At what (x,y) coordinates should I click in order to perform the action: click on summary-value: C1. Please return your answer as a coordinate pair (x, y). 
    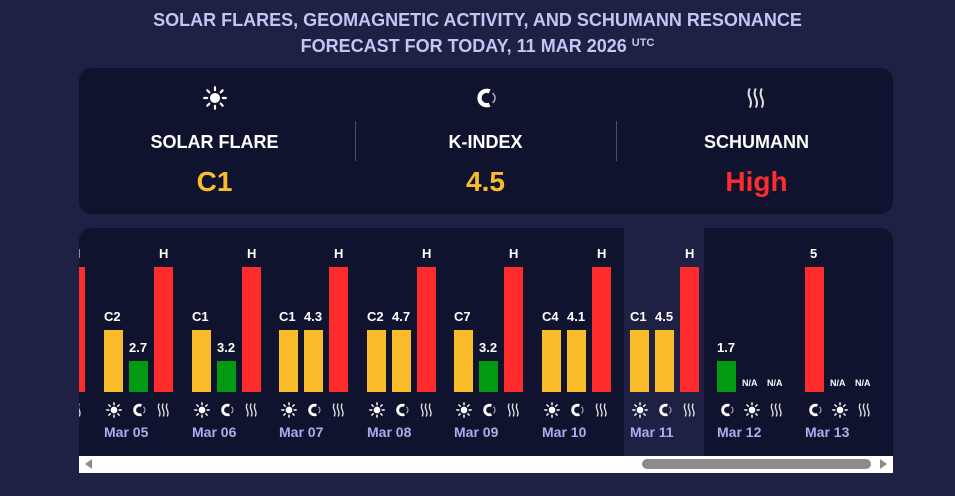
    Looking at the image, I should click on (214, 181).